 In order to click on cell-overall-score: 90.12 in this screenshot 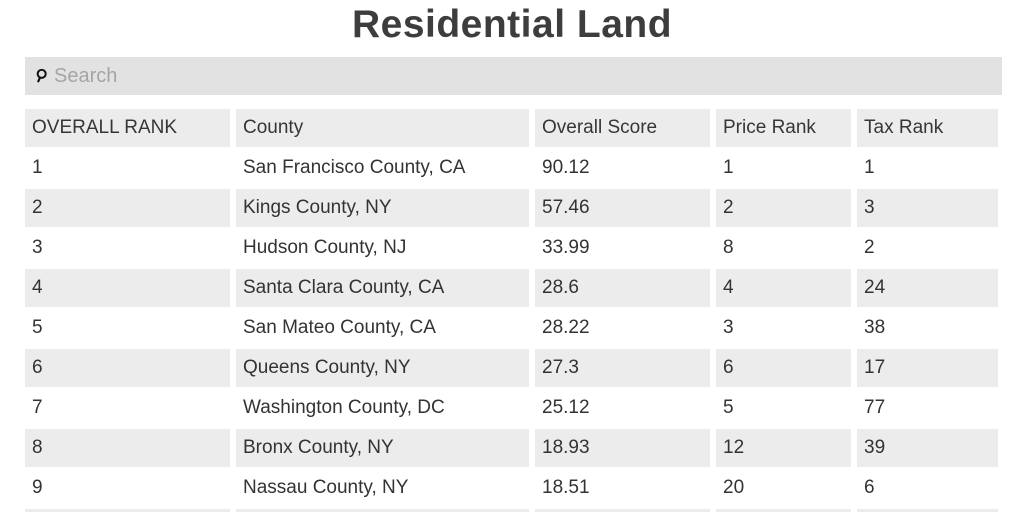, I will do `click(566, 167)`.